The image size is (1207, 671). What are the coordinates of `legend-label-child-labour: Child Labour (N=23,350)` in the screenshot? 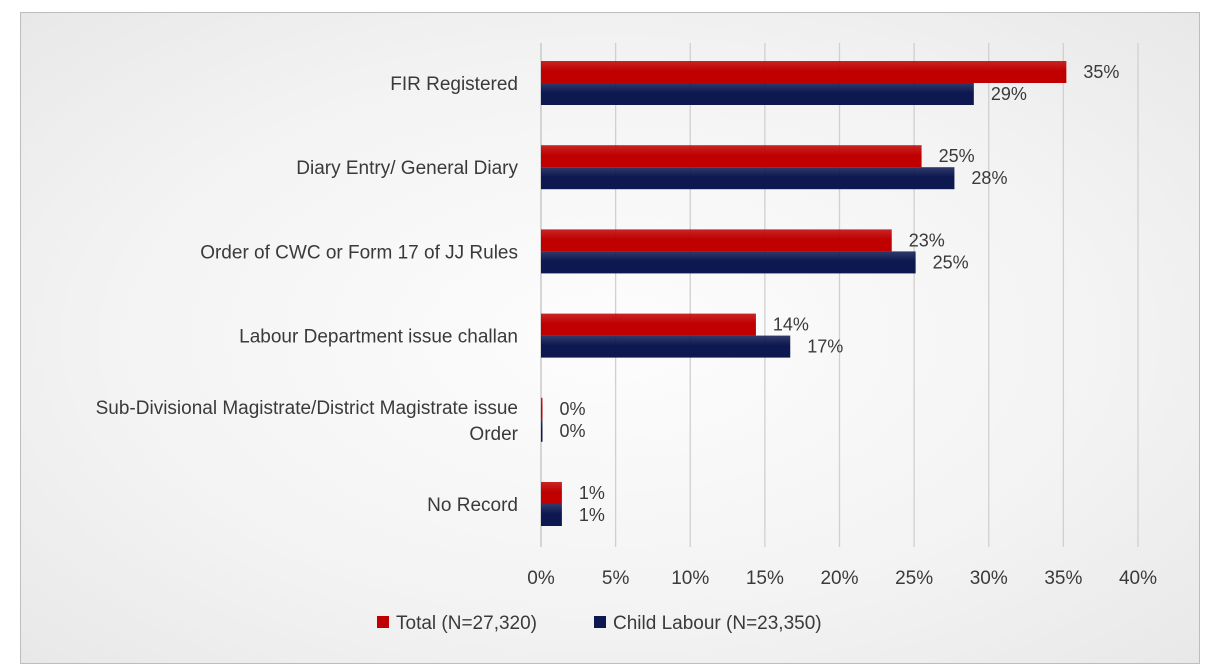 It's located at (717, 623).